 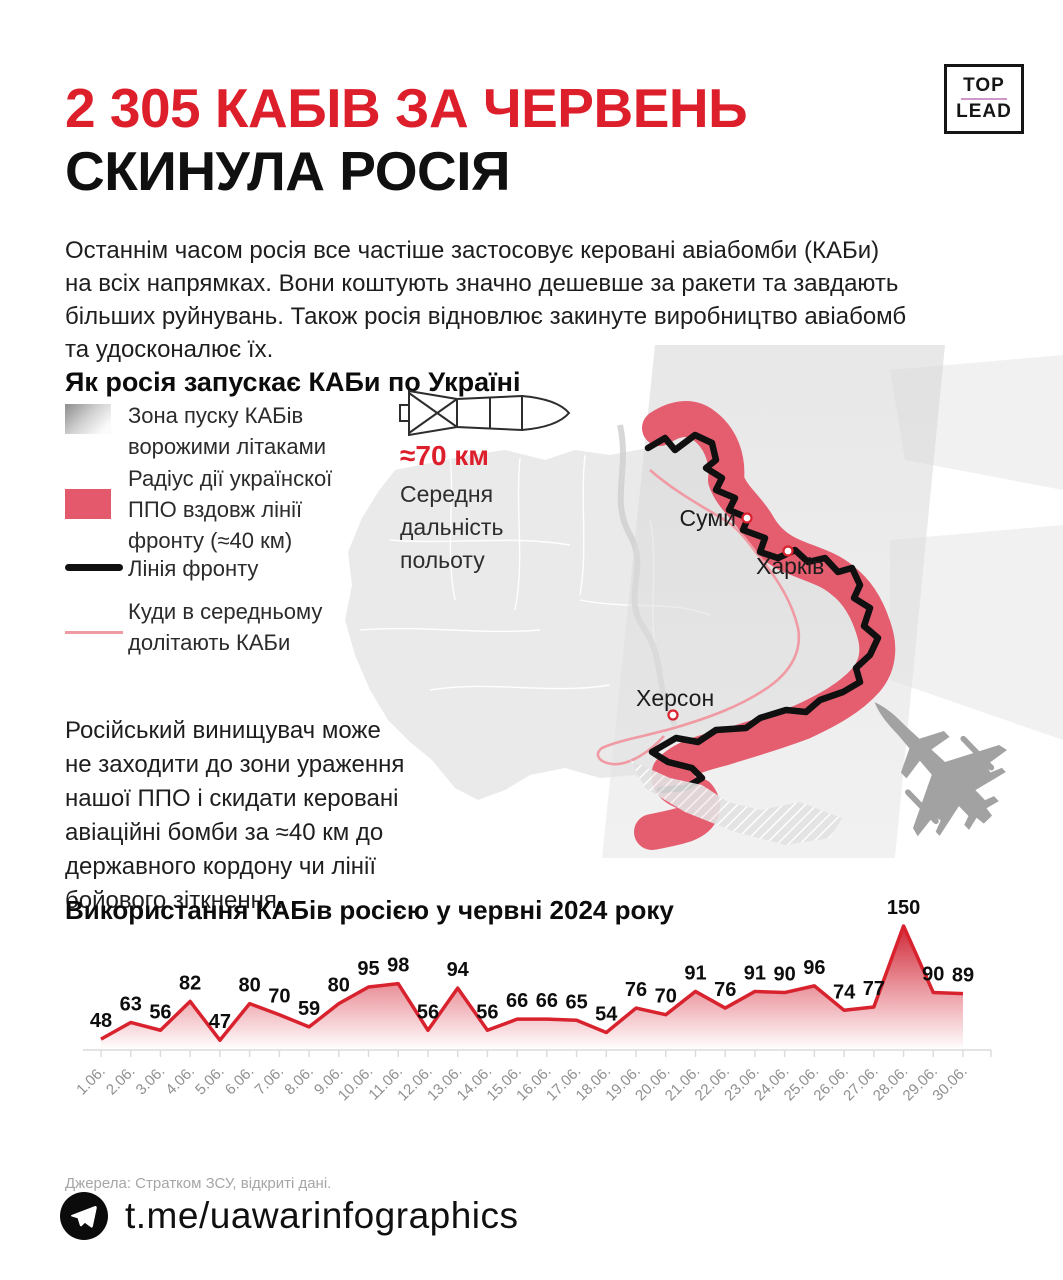 I want to click on chart-area, so click(x=532, y=988).